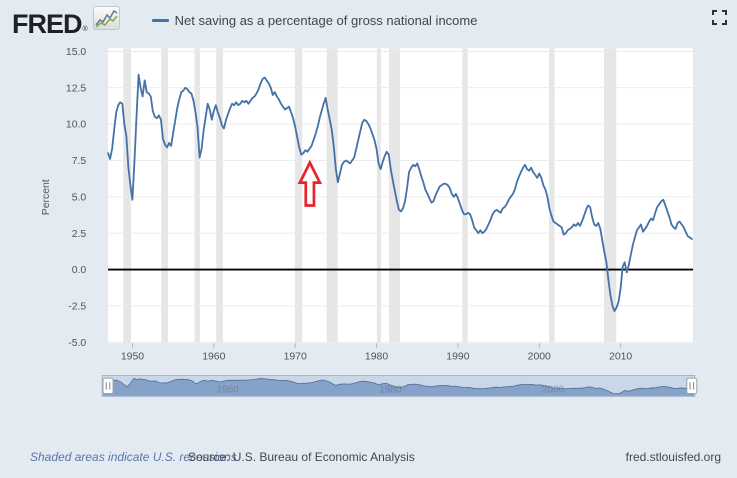  Describe the element at coordinates (620, 357) in the screenshot. I see `x-tick-label: 2010` at that location.